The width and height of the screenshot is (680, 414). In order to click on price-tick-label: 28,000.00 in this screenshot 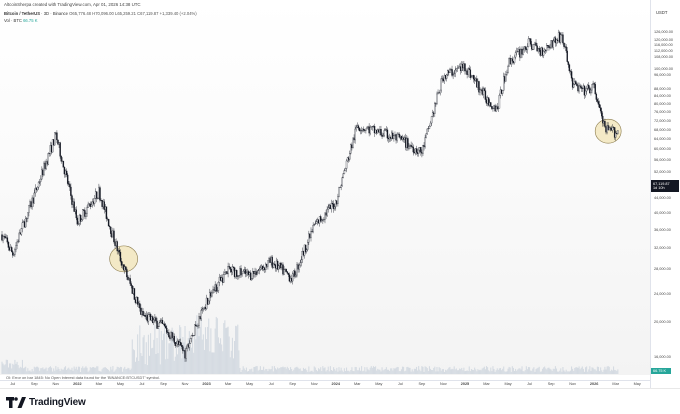, I will do `click(662, 269)`.